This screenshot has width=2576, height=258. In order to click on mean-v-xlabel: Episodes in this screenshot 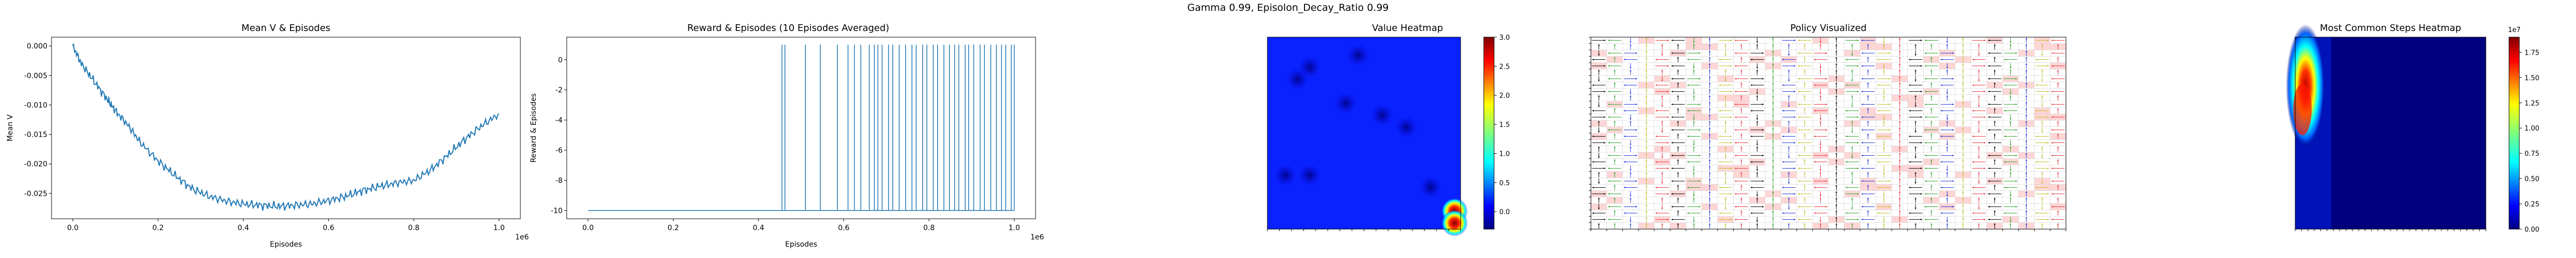, I will do `click(286, 244)`.